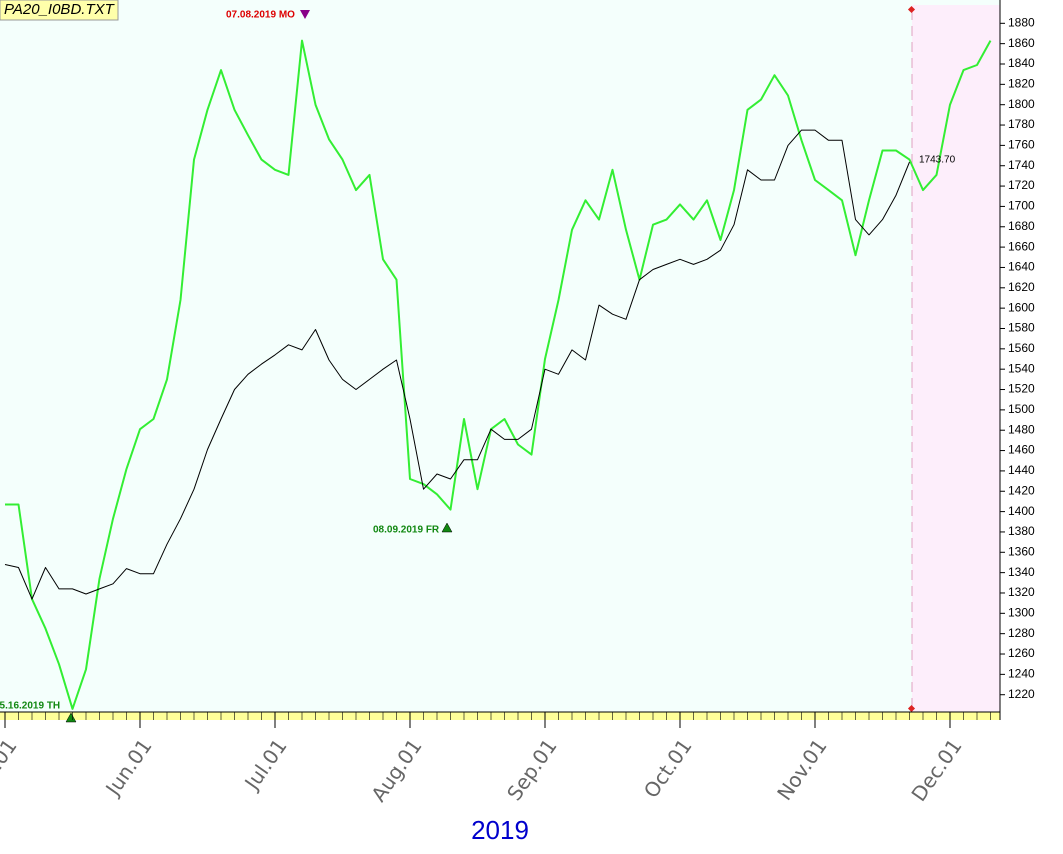 The height and width of the screenshot is (854, 1063). Describe the element at coordinates (1021, 694) in the screenshot. I see `y-tick-label: 1220` at that location.